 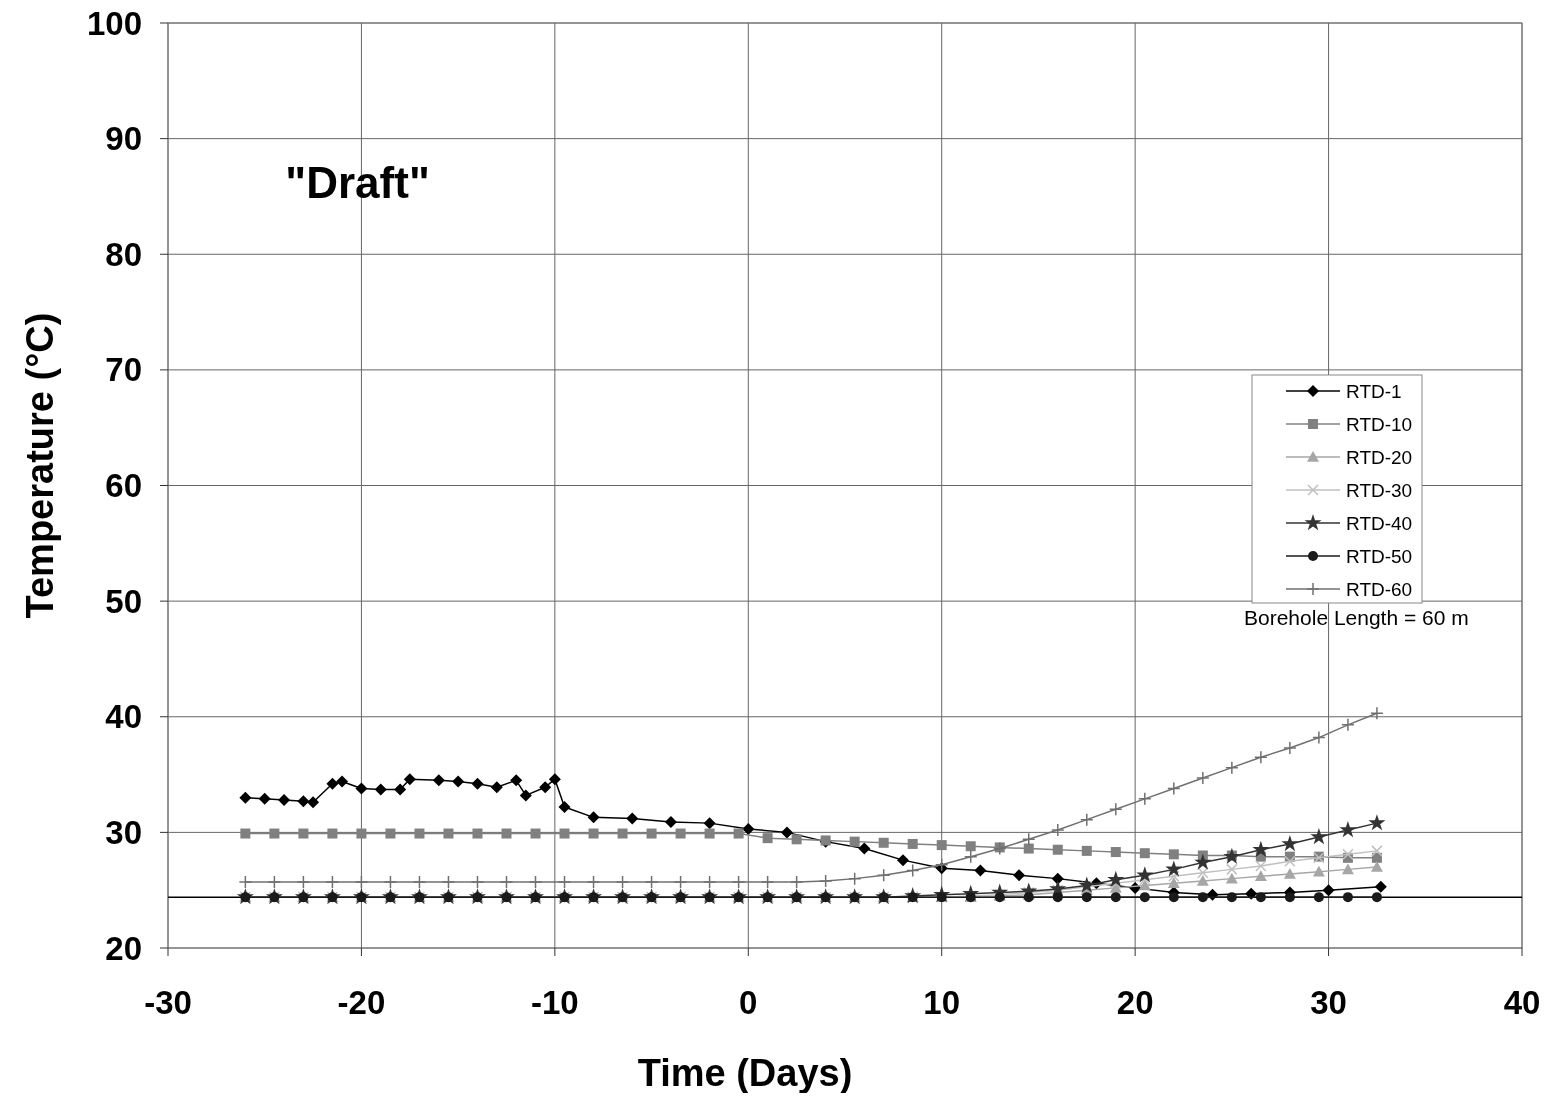 I want to click on x-tick-label: 0, so click(x=748, y=1002).